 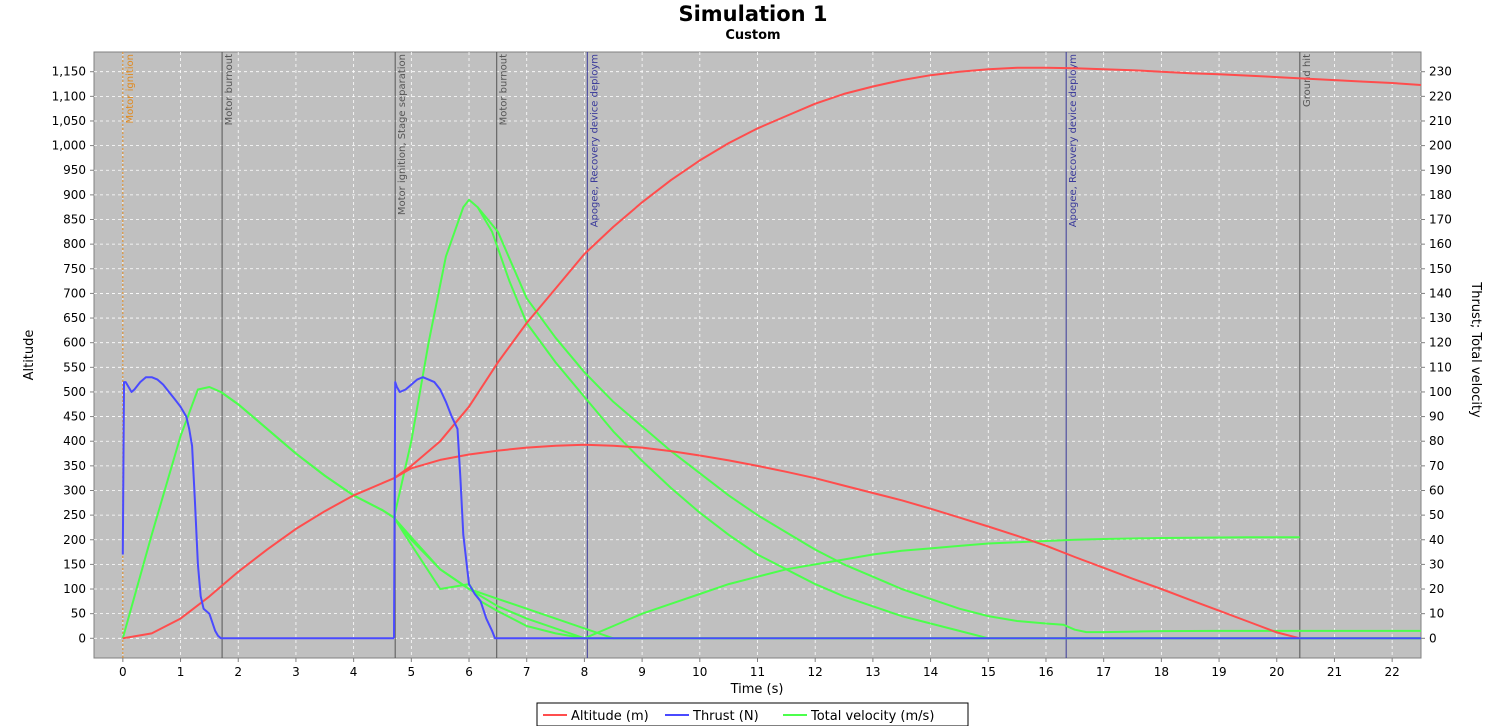 What do you see at coordinates (69, 72) in the screenshot?
I see `y-left-tick-label: 1,150` at bounding box center [69, 72].